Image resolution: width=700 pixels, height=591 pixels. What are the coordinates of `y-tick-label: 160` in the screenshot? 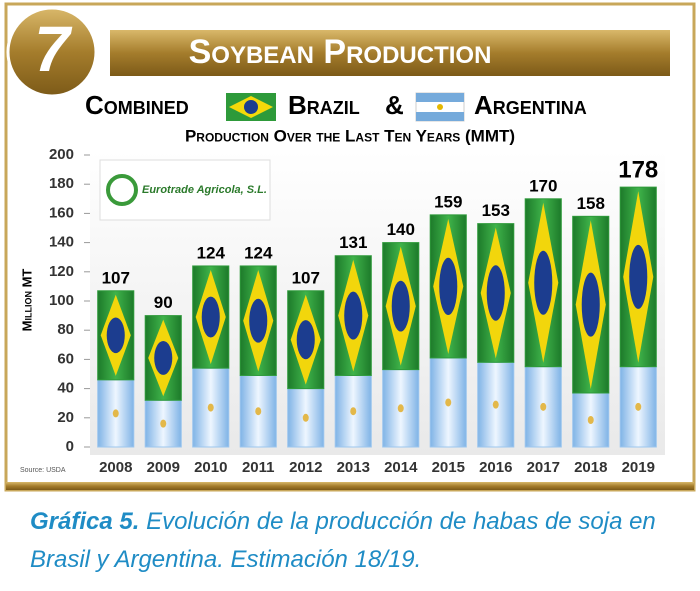 It's located at (61, 212).